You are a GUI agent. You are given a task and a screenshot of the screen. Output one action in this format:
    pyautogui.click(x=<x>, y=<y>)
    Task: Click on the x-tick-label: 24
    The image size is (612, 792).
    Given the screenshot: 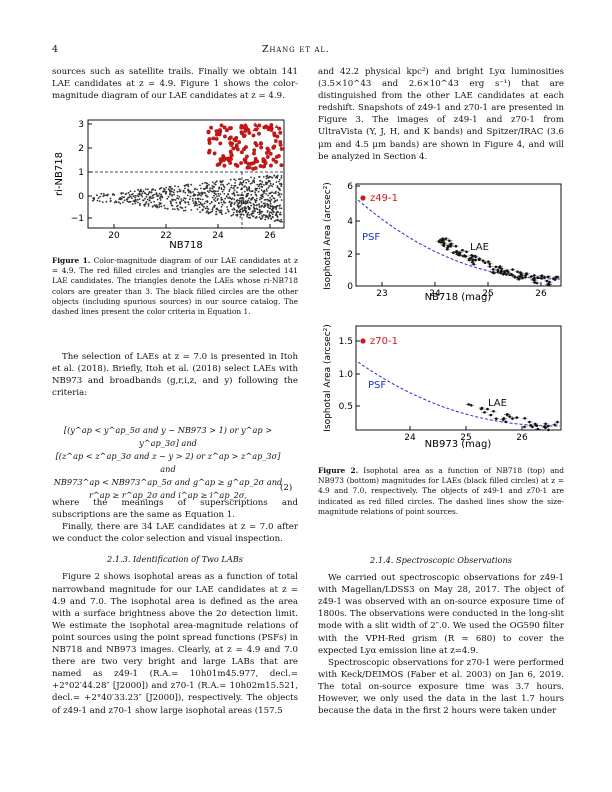 What is the action you would take?
    pyautogui.click(x=410, y=438)
    